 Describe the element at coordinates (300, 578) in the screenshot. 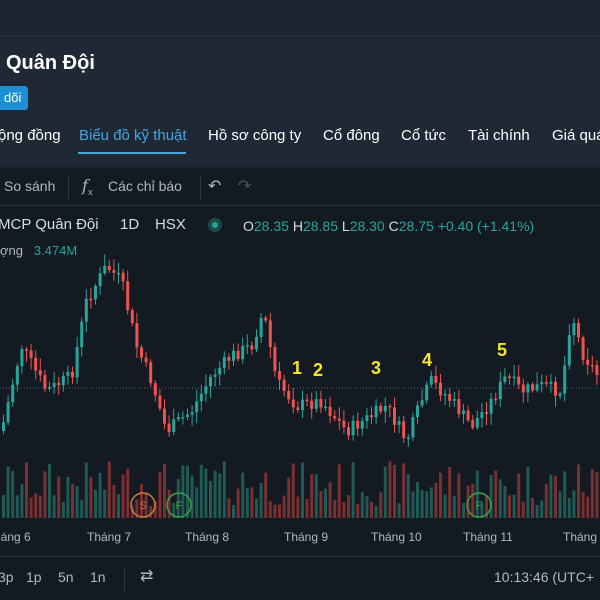

I see `bottom-bar: 3p 1p 5n 1n ⇄ 10:13:46 (UTC+` at that location.